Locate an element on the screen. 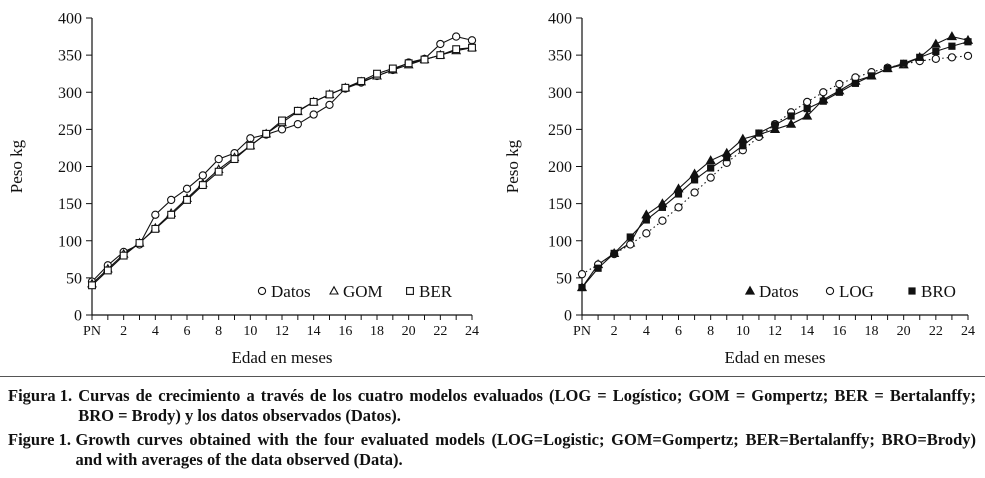 This screenshot has width=985, height=478. x-tick-label: 4 is located at coordinates (646, 331).